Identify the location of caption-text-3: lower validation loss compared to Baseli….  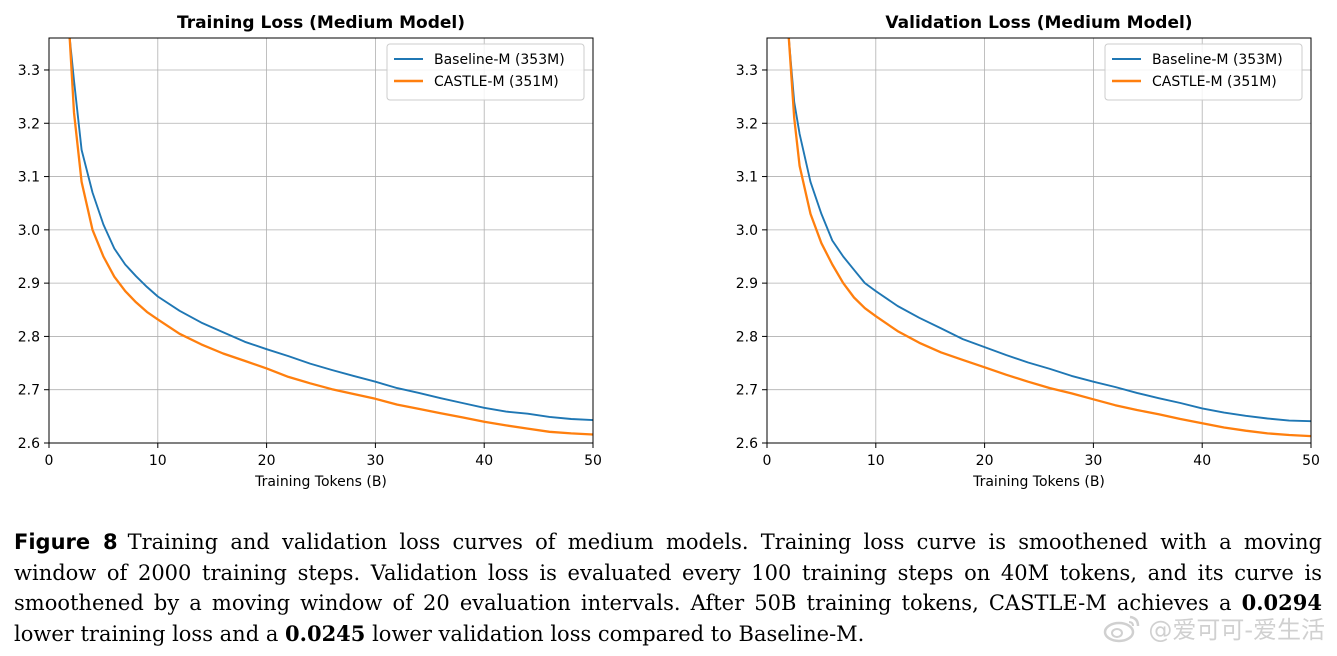
(615, 633).